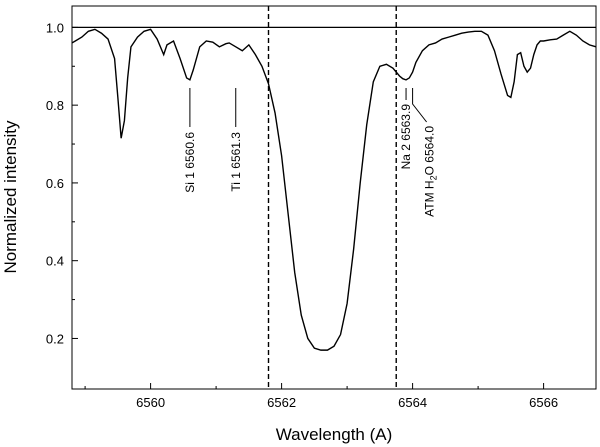 The width and height of the screenshot is (600, 447). What do you see at coordinates (334, 434) in the screenshot?
I see `x-axis-title: Wavelength (A)` at bounding box center [334, 434].